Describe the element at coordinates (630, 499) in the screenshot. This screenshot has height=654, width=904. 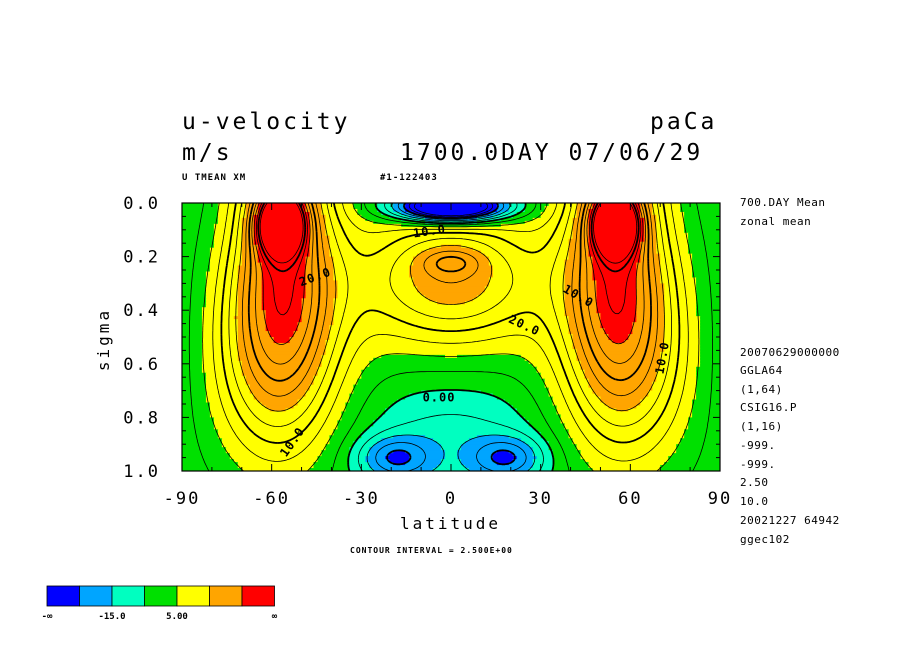
I see `x-tick-label: 60` at that location.